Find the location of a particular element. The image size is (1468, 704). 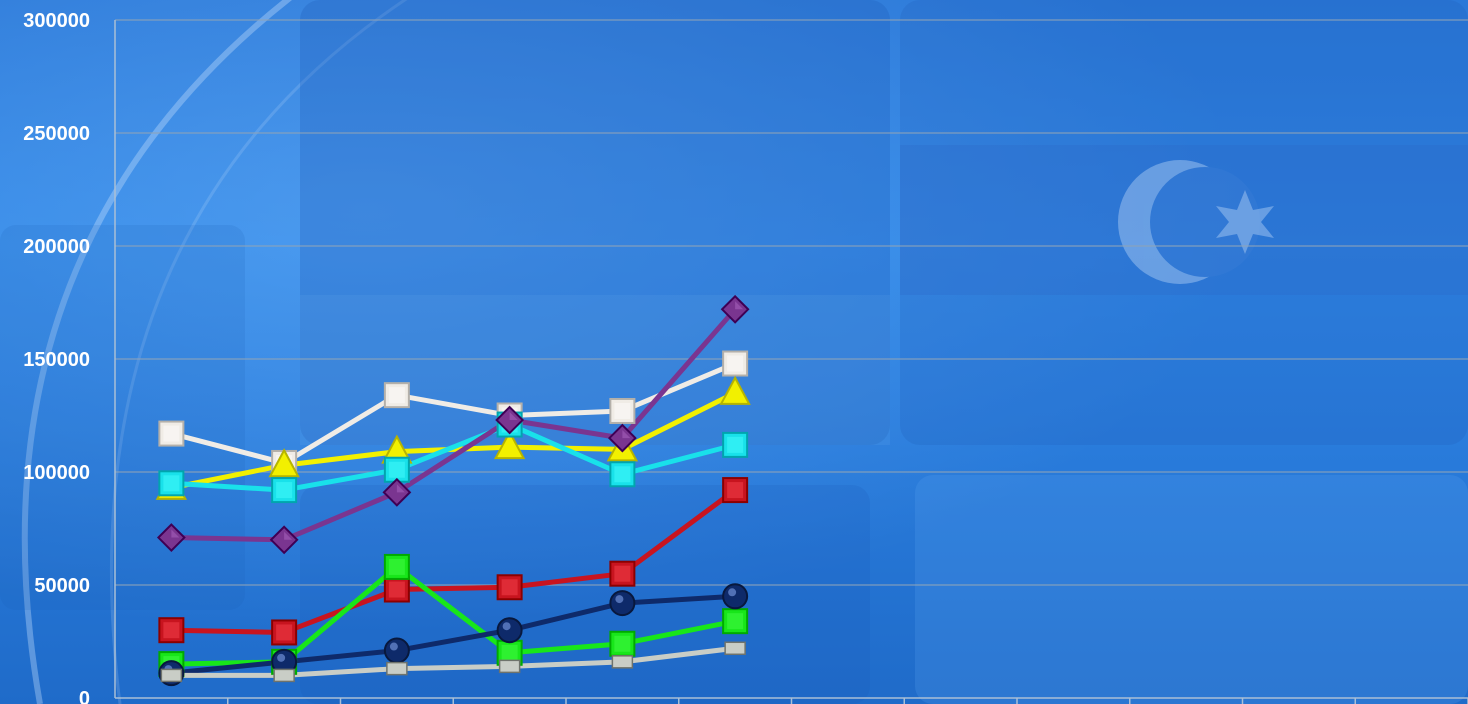

flag-panel-small is located at coordinates (122, 417).